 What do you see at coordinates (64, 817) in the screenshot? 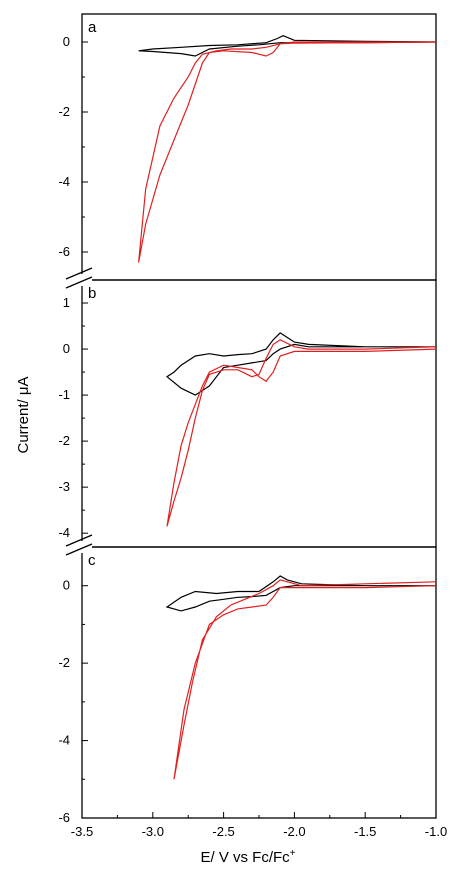
I see `y-tick-label-c: -6` at bounding box center [64, 817].